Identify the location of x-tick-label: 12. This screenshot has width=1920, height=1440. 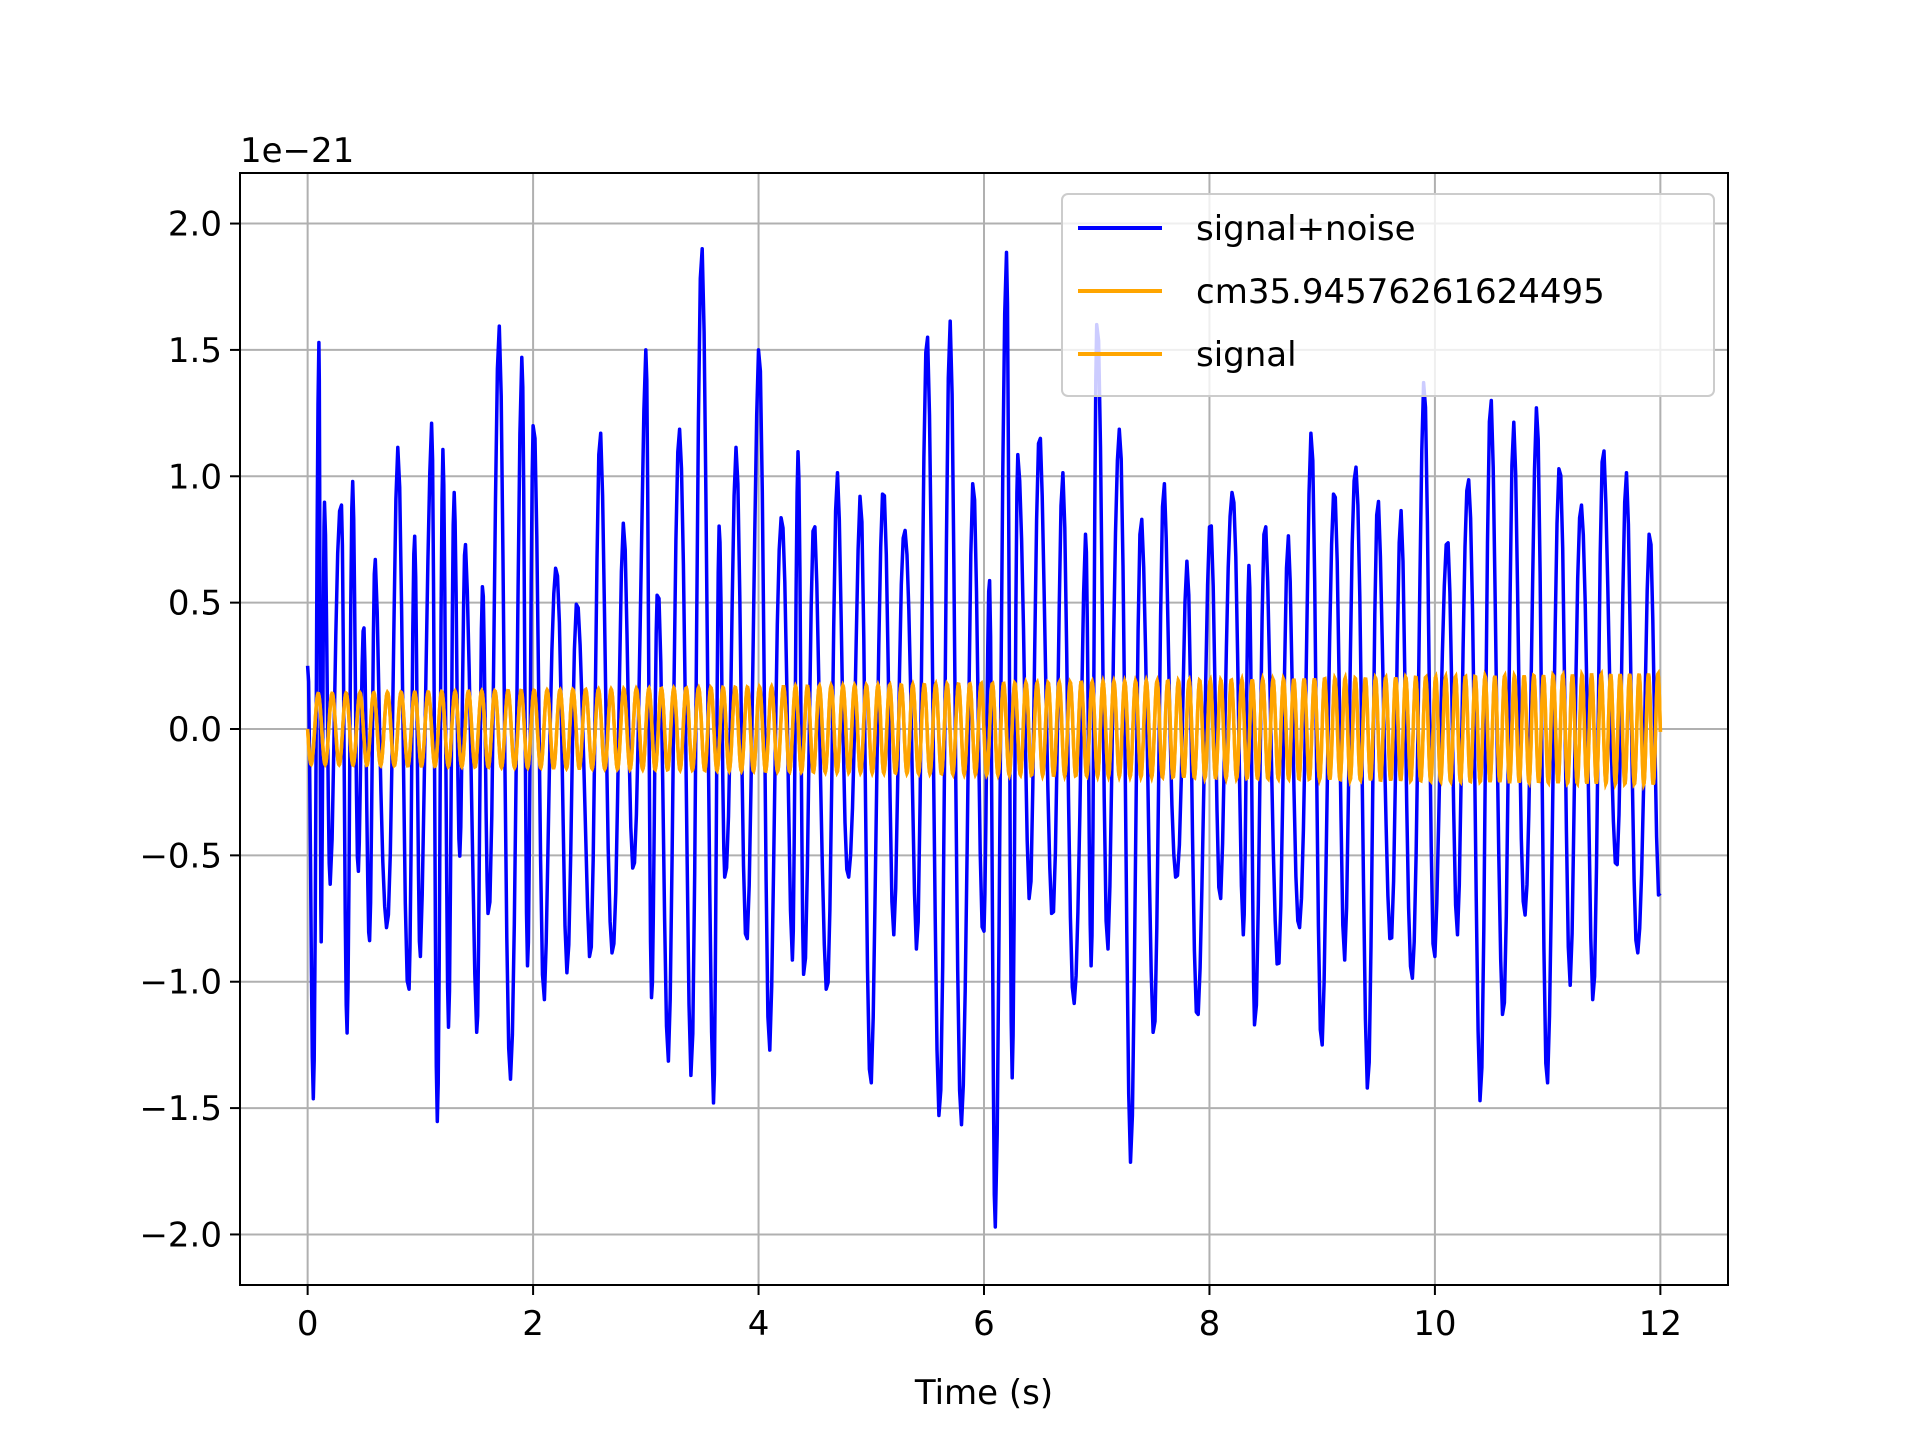
(1660, 1324).